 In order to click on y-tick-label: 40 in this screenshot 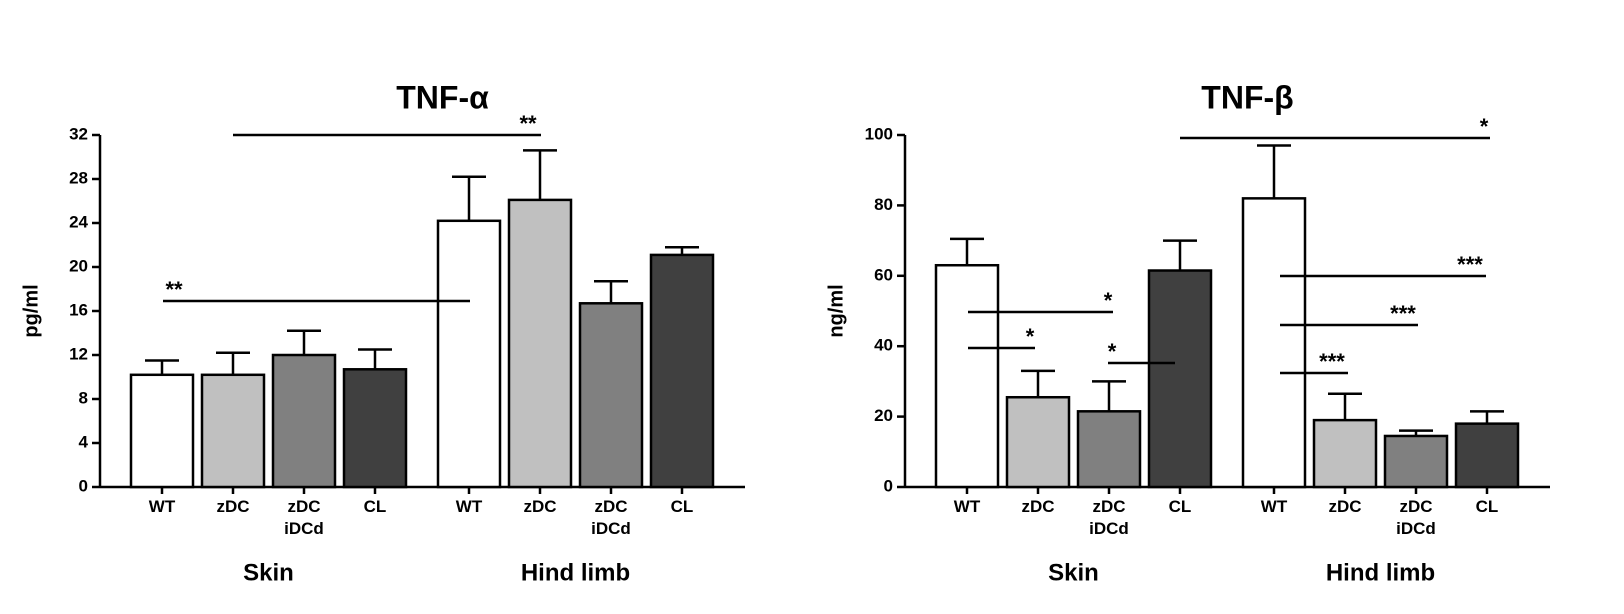, I will do `click(883, 345)`.